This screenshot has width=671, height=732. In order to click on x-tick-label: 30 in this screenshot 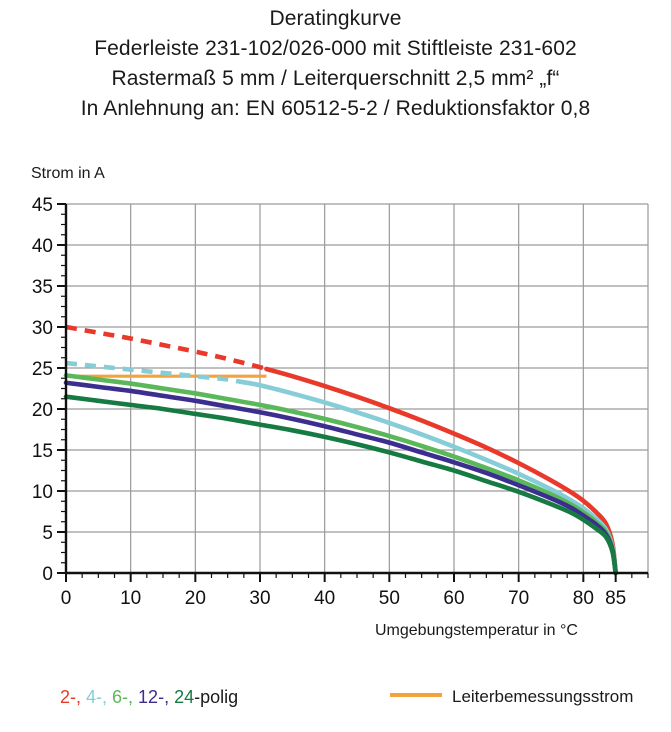, I will do `click(259, 598)`.